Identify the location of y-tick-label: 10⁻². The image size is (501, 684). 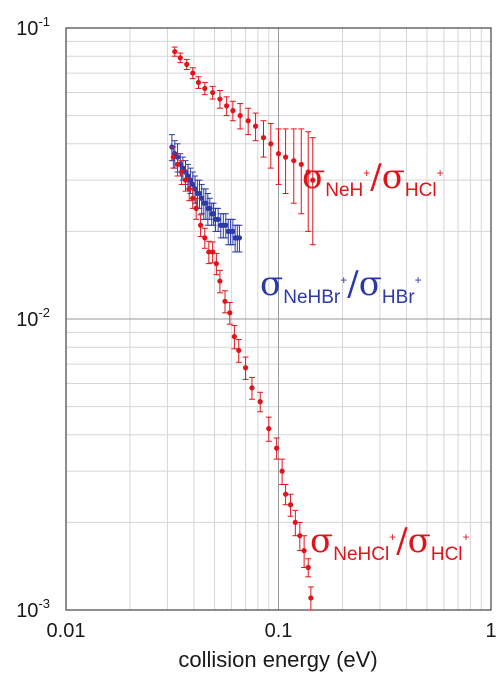
(33, 318).